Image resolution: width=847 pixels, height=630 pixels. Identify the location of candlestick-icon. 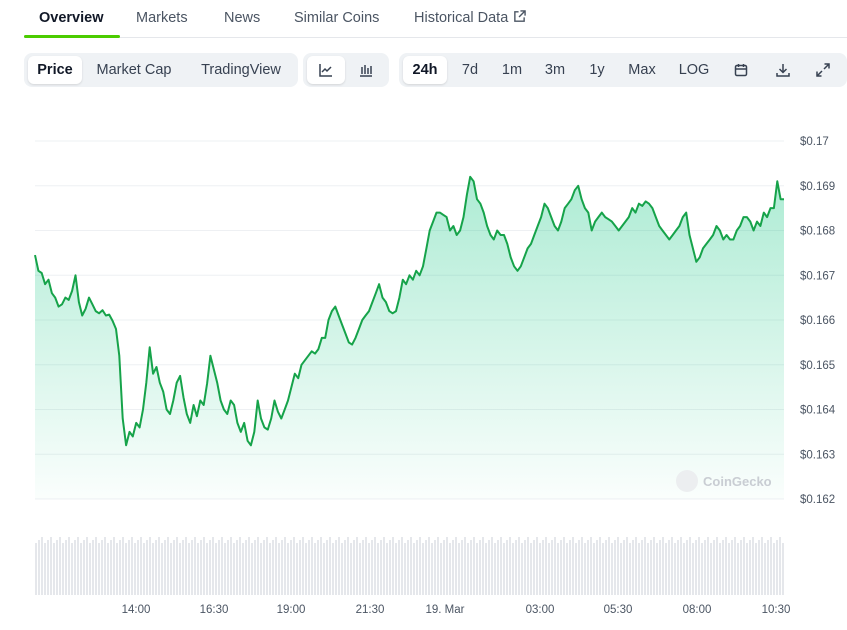
(366, 71).